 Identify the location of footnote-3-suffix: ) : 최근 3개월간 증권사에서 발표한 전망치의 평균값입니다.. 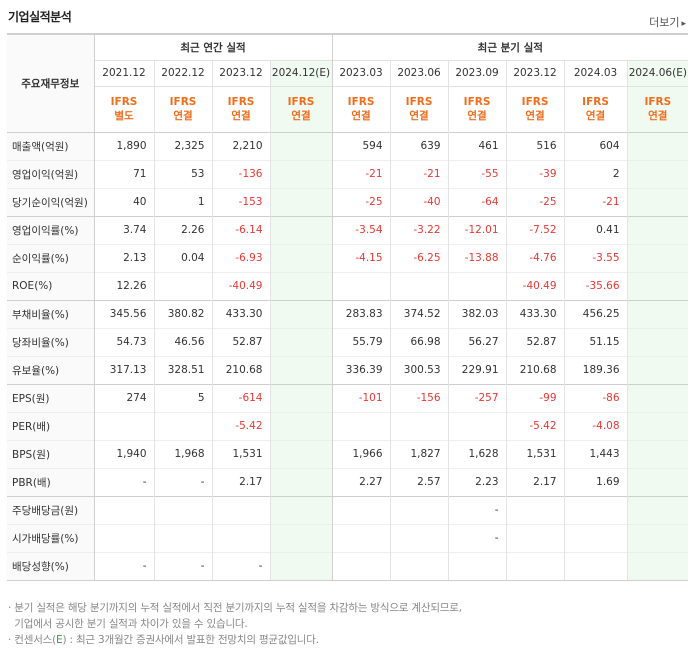
(190, 640).